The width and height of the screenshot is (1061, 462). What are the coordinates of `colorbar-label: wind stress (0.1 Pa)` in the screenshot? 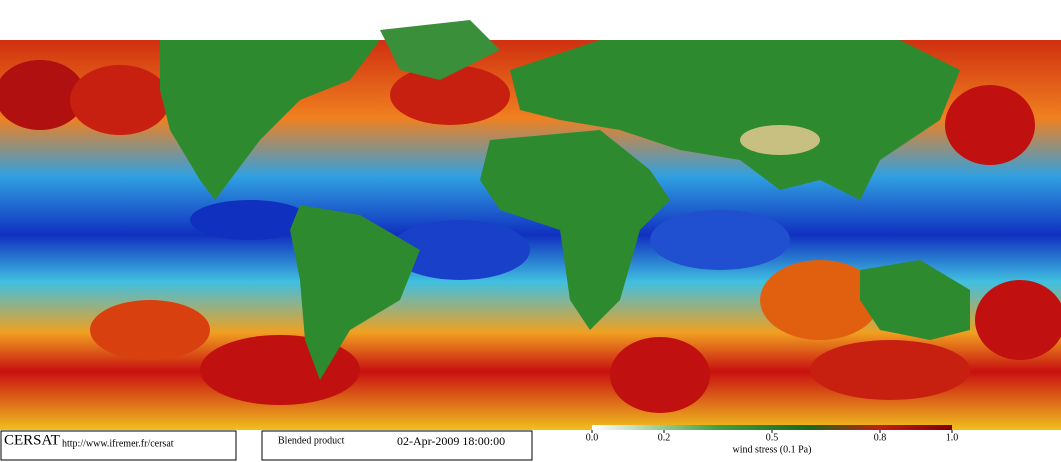 It's located at (772, 449).